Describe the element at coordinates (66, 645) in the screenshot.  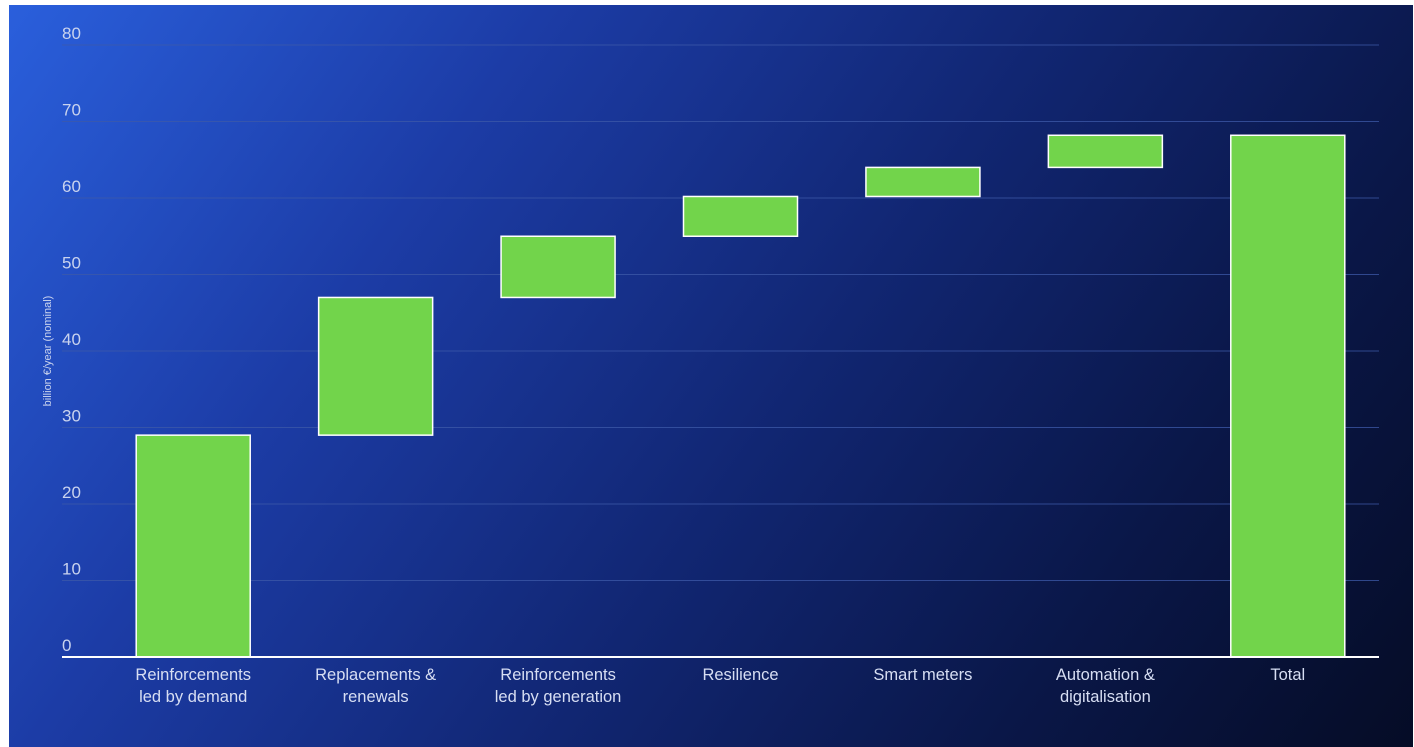
I see `y-tick-label: 0` at that location.